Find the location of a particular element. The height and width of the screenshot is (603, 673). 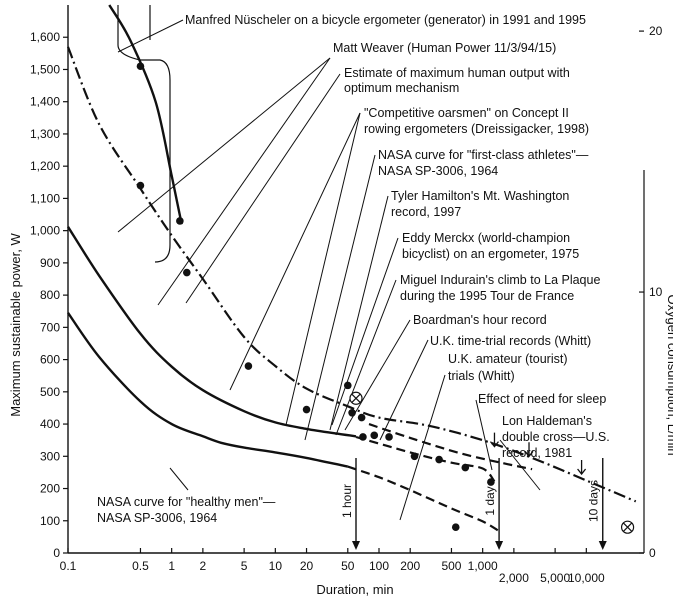

y-tick-label: 200 is located at coordinates (50, 489).